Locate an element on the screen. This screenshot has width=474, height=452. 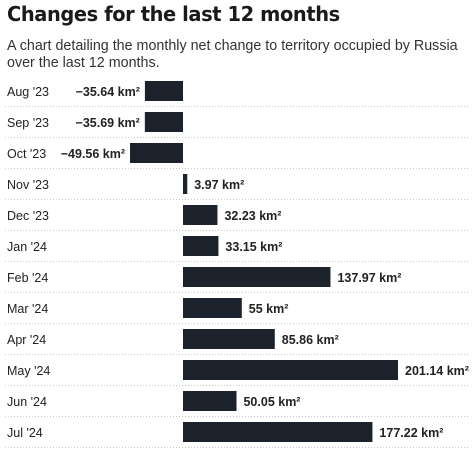
value-label: 50.05 km² is located at coordinates (271, 402).